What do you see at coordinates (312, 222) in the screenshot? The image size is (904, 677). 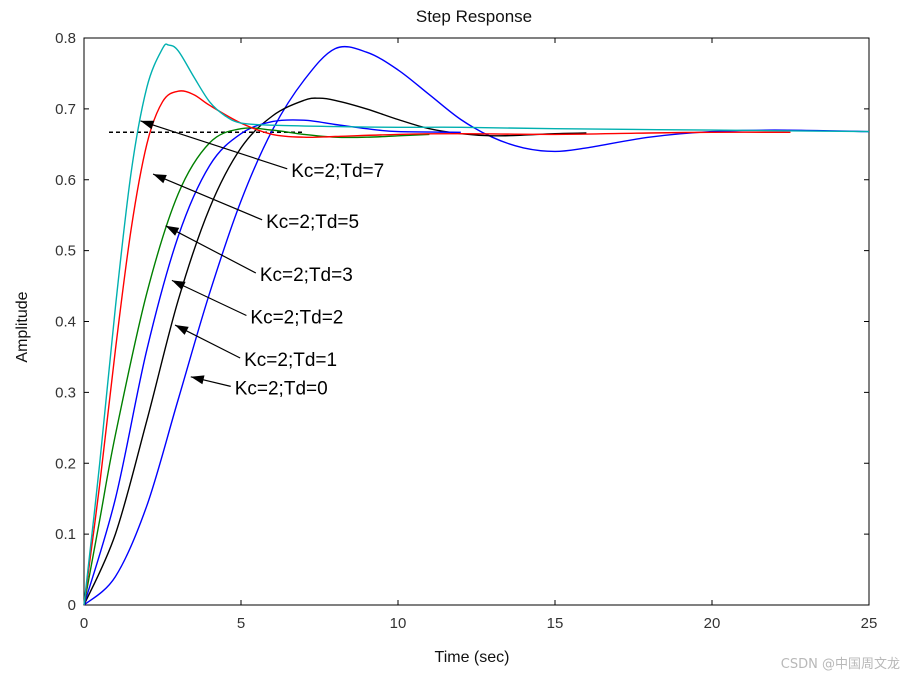 I see `annotation-label: Kc=2;Td=5` at bounding box center [312, 222].